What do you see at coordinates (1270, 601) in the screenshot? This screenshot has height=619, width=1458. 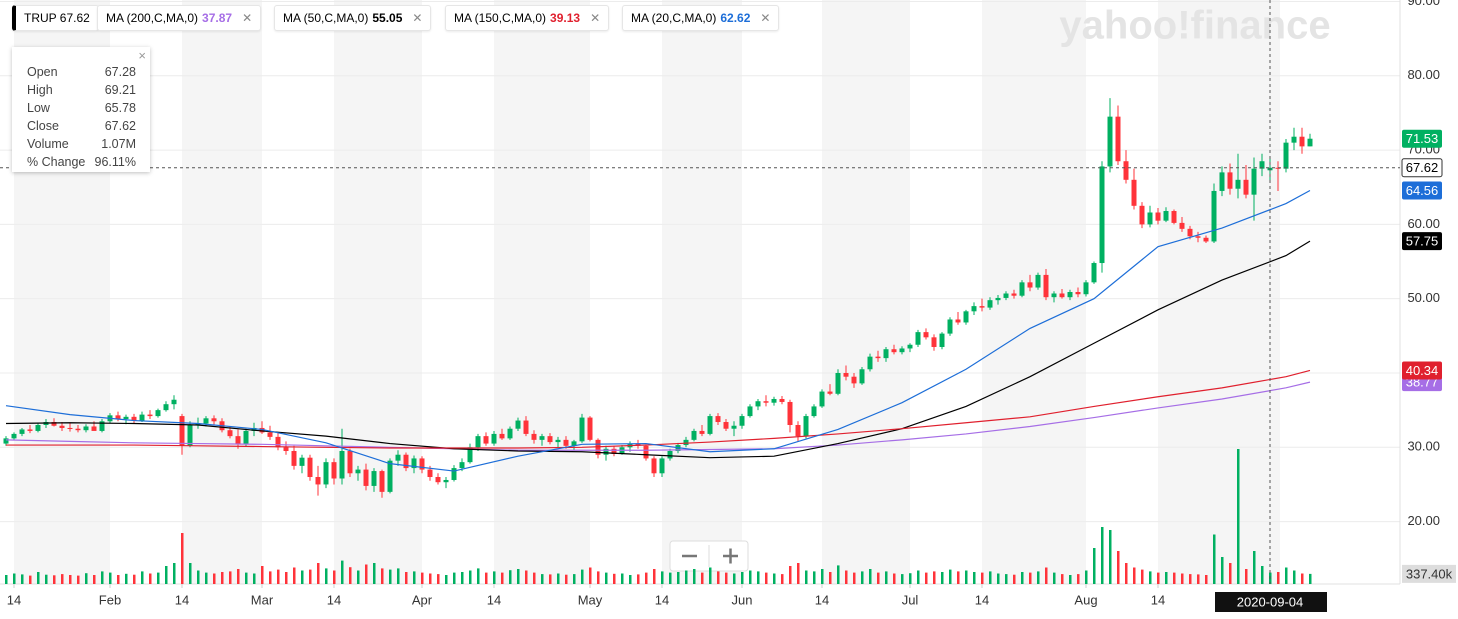 I see `crosshair-date: 2020-09-04` at bounding box center [1270, 601].